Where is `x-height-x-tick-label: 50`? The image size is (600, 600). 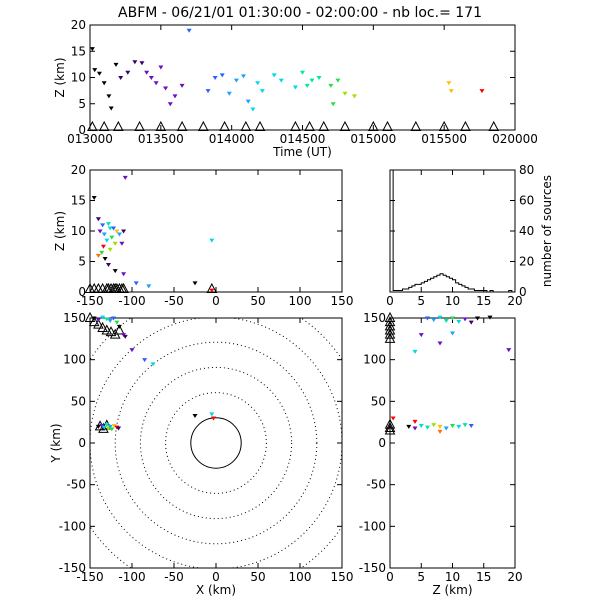
x-height-x-tick-label: 50 is located at coordinates (257, 301).